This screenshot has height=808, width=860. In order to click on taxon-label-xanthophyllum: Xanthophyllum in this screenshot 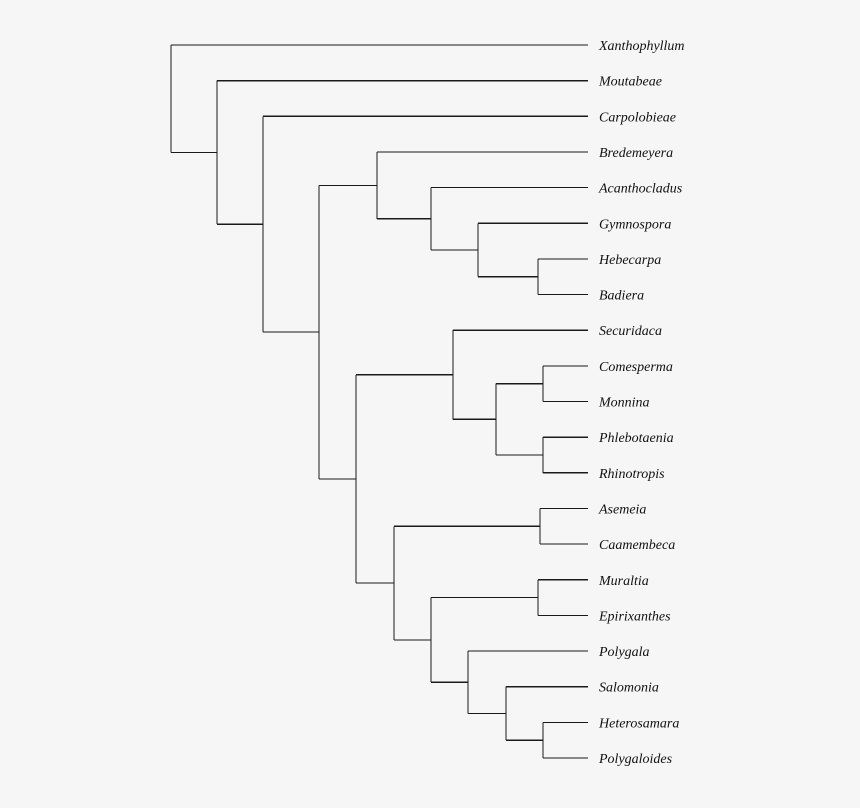, I will do `click(641, 46)`.